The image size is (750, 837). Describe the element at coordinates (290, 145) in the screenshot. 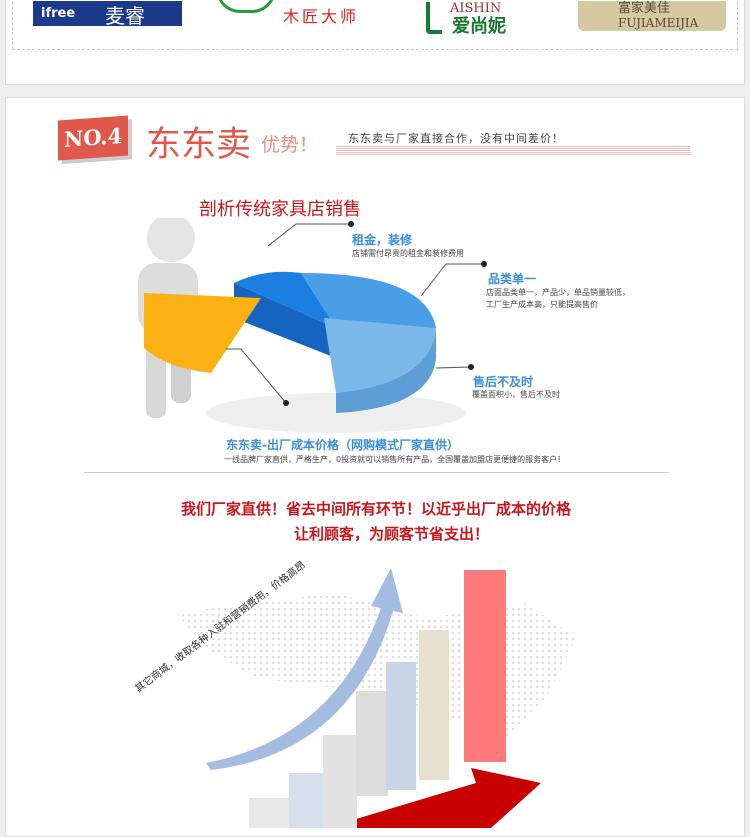

I see `section-title-suffix: 优势！` at that location.